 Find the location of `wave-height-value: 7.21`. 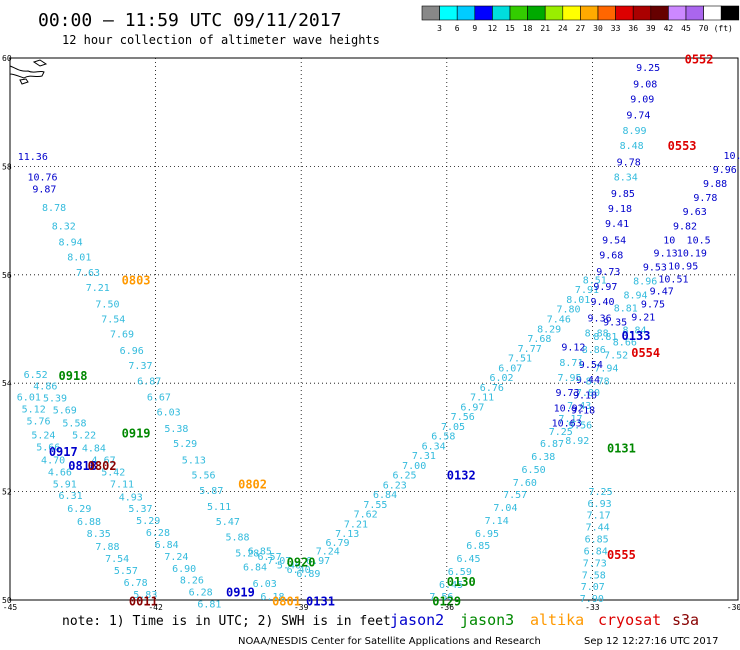

wave-height-value: 7.21 is located at coordinates (98, 288).